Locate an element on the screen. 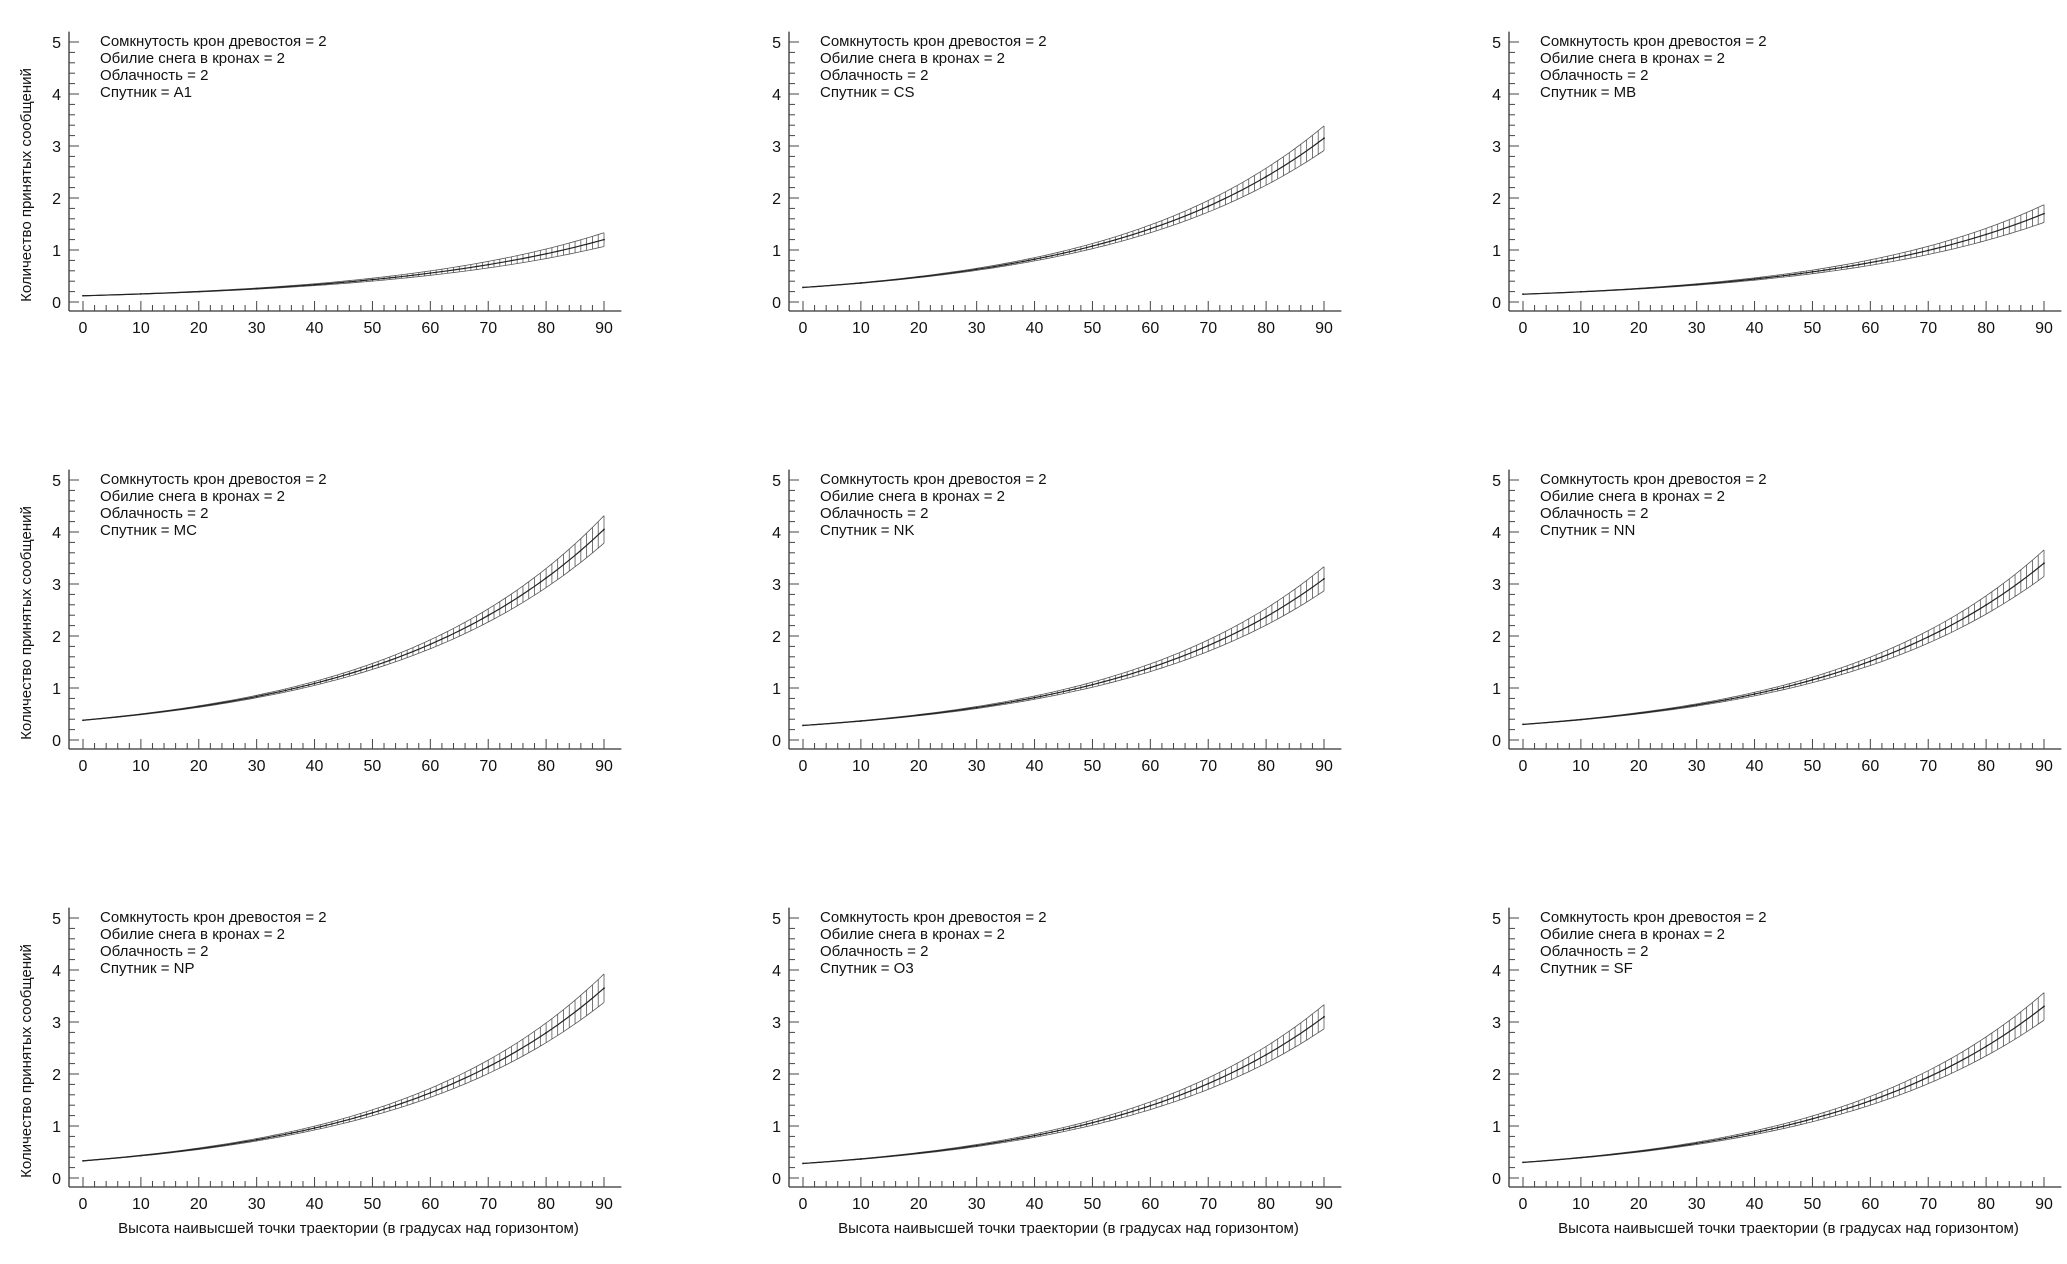 The height and width of the screenshot is (1264, 2067). y-tick-label: 0 is located at coordinates (1496, 741).